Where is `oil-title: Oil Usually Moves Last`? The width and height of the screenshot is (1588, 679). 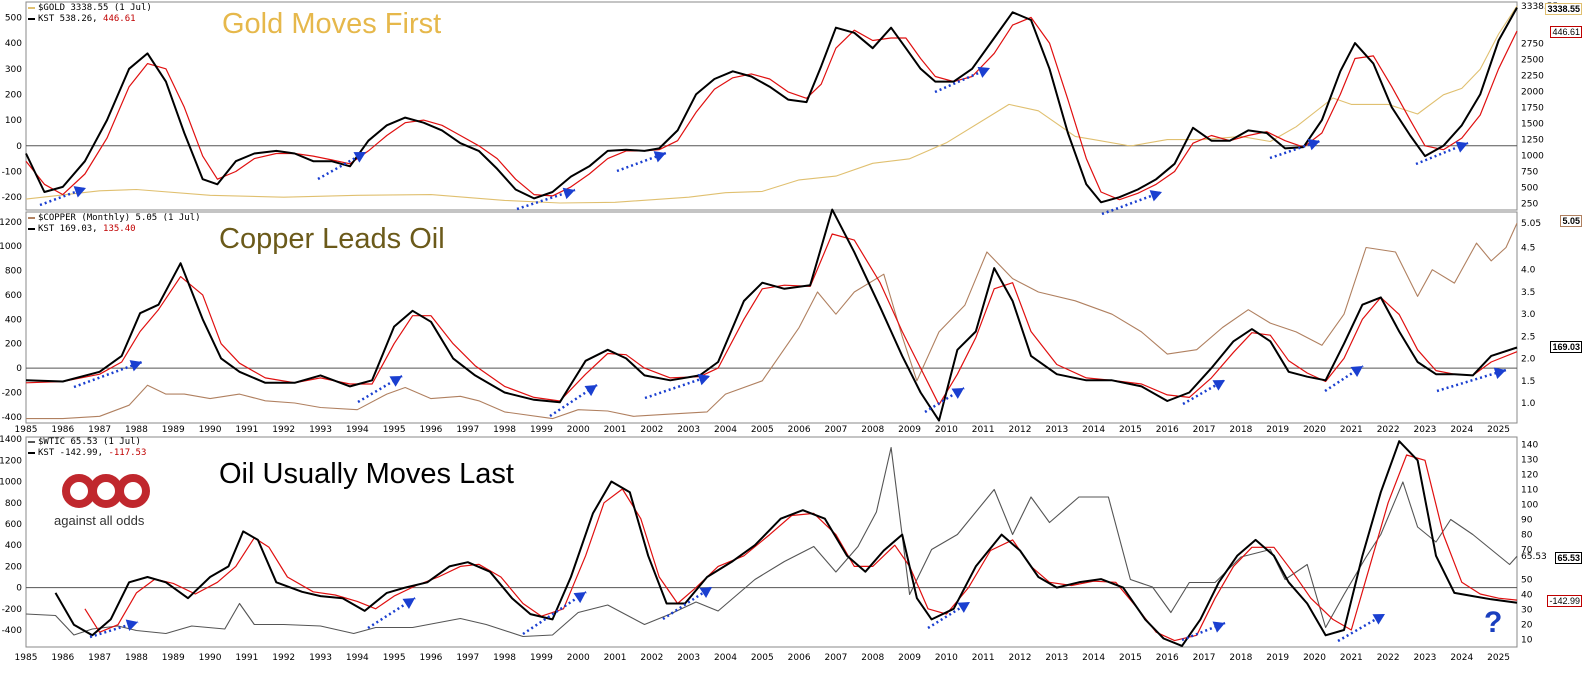
oil-title: Oil Usually Moves Last is located at coordinates (366, 474).